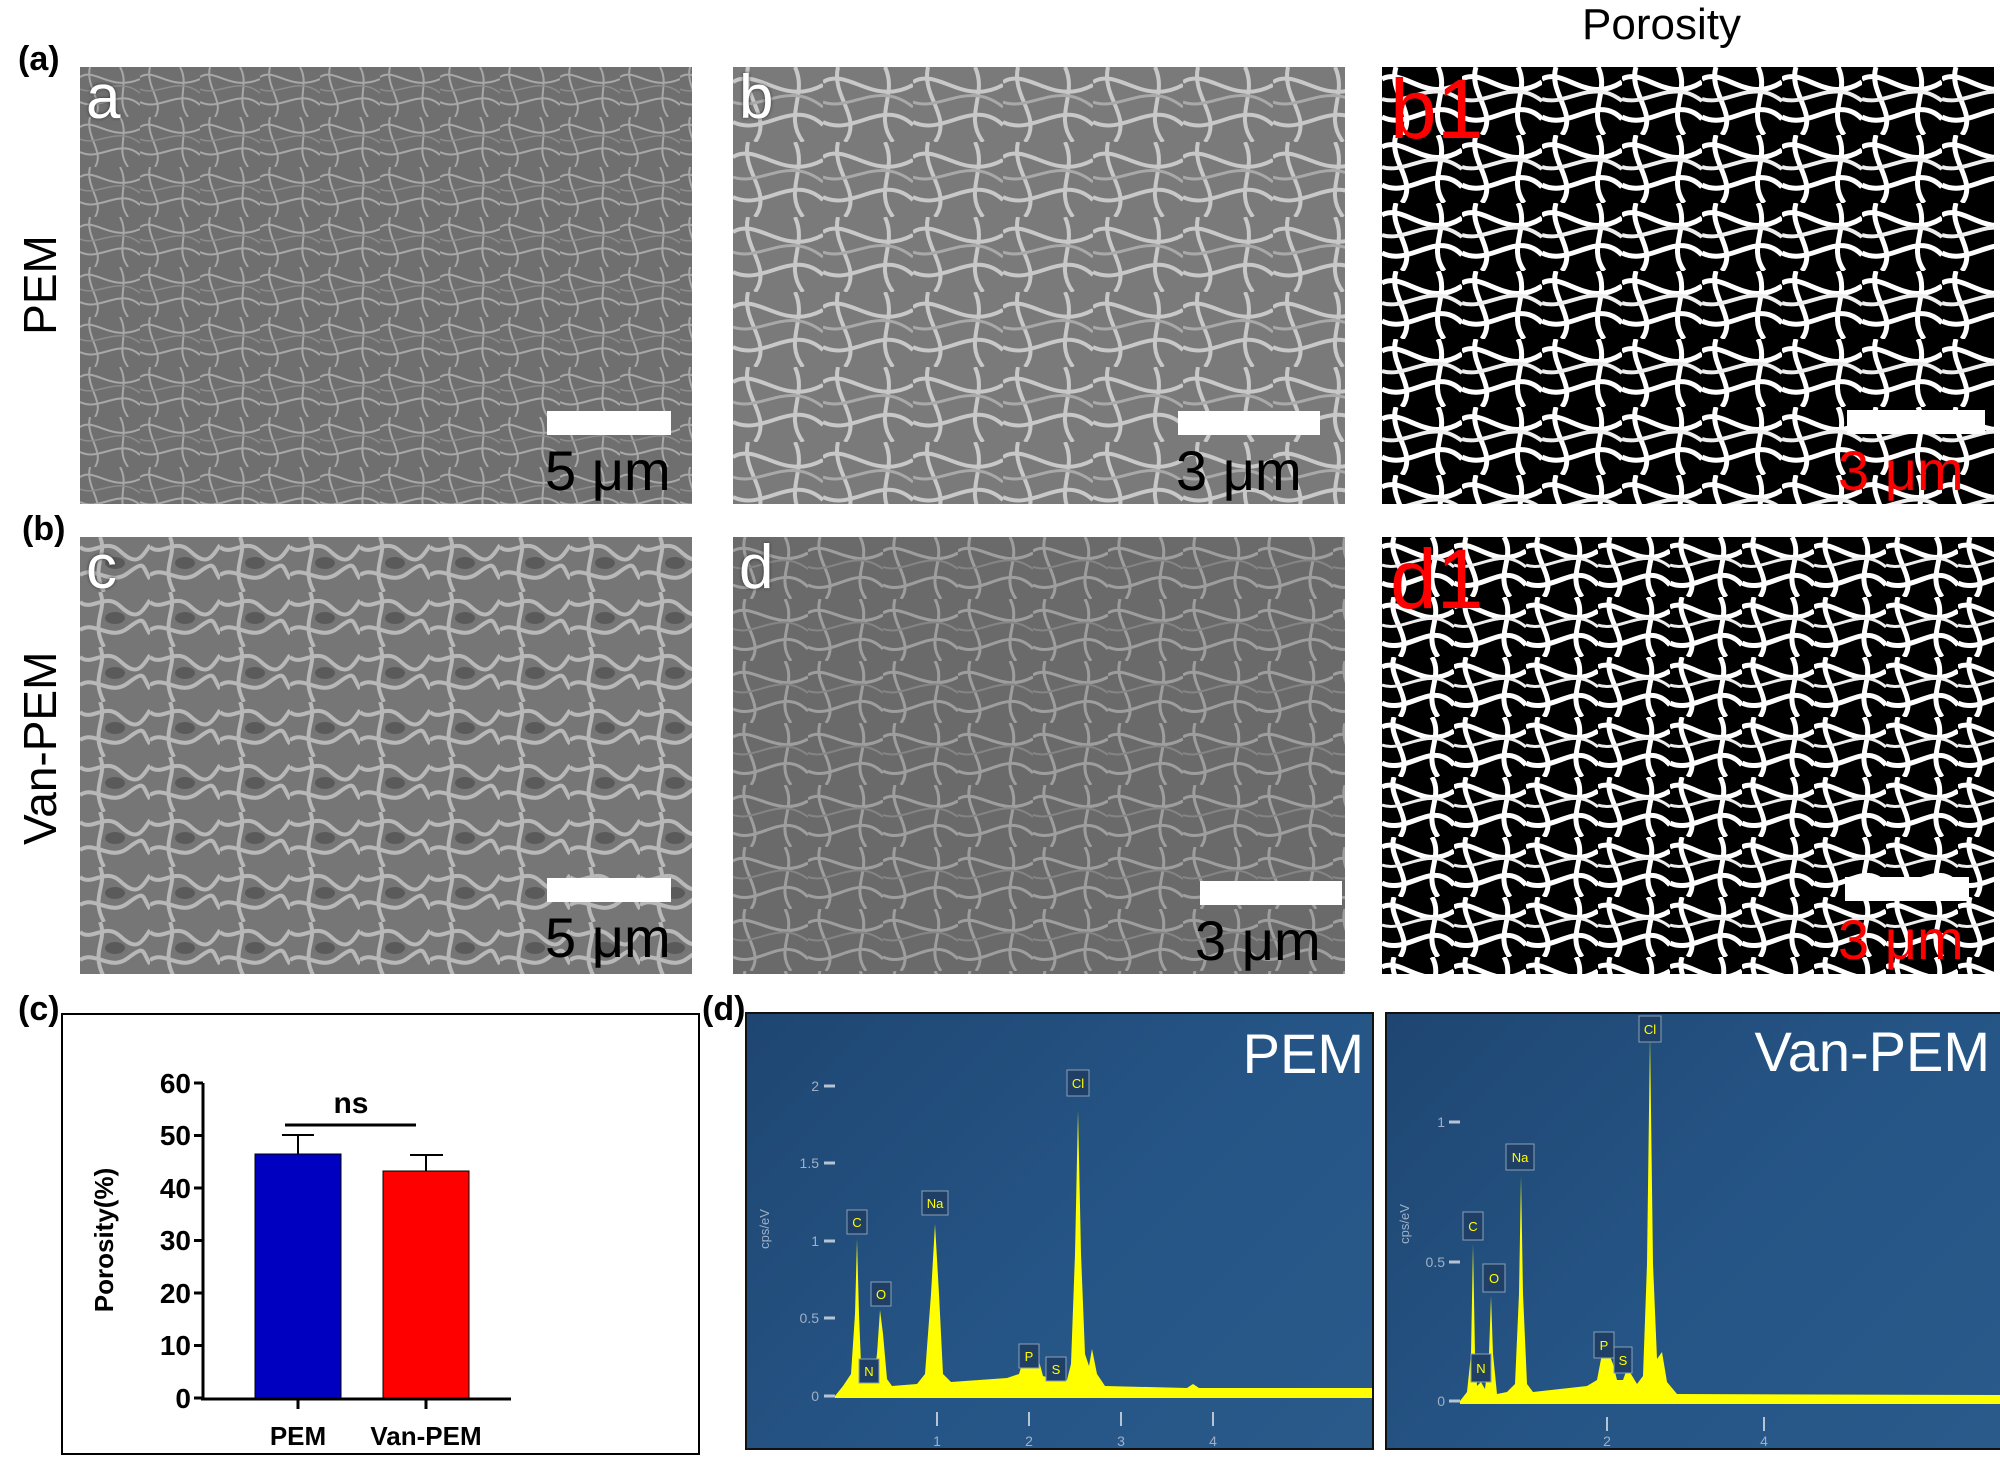  What do you see at coordinates (1239, 470) in the screenshot?
I see `scale-text-b: 3 μm` at bounding box center [1239, 470].